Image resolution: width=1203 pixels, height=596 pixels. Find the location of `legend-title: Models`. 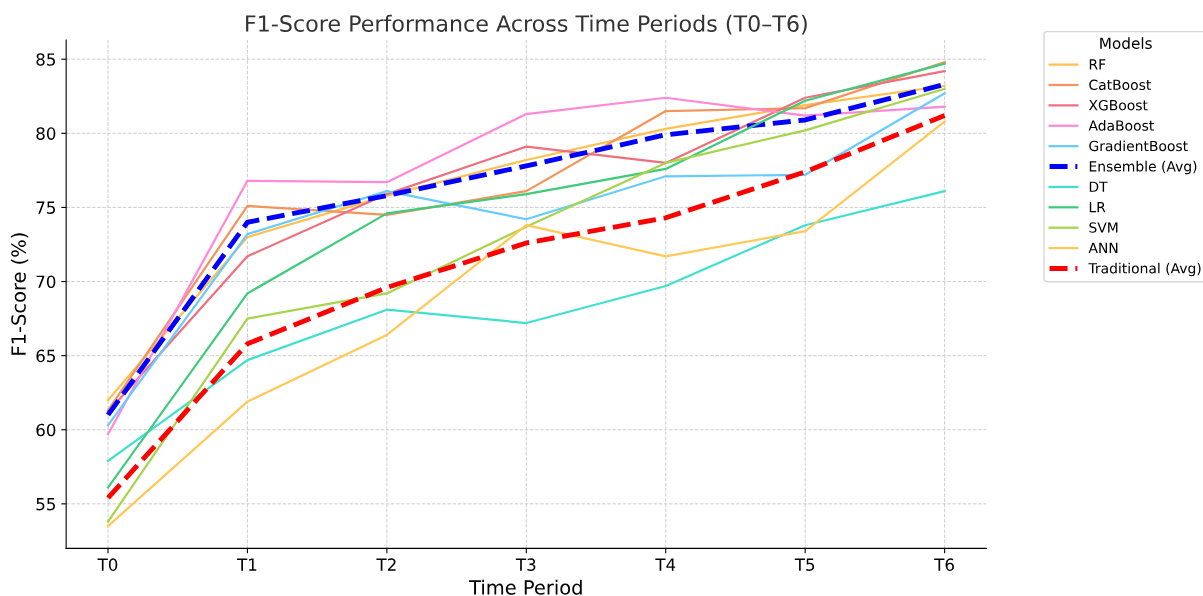

legend-title: Models is located at coordinates (1126, 43).